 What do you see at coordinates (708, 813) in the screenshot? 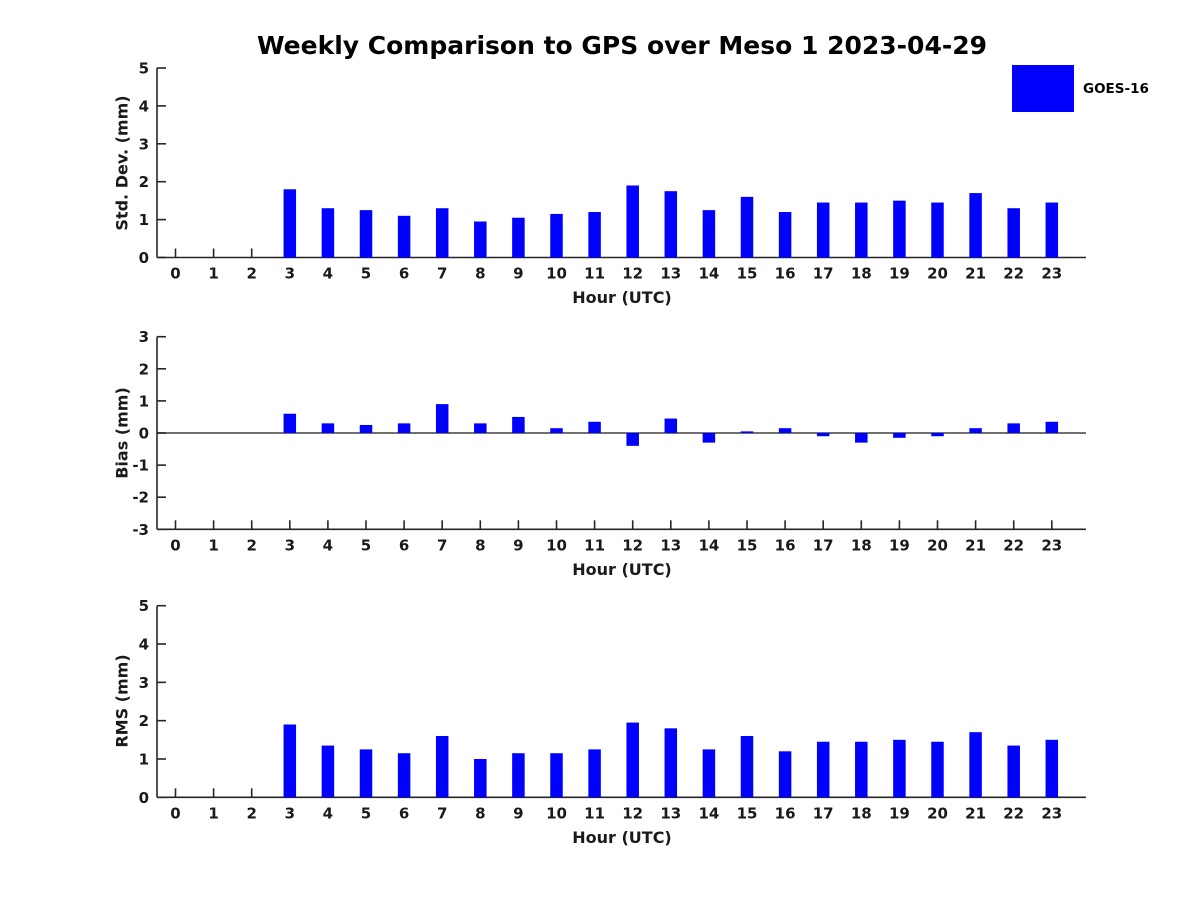
I see `x-tick-label: 14` at bounding box center [708, 813].